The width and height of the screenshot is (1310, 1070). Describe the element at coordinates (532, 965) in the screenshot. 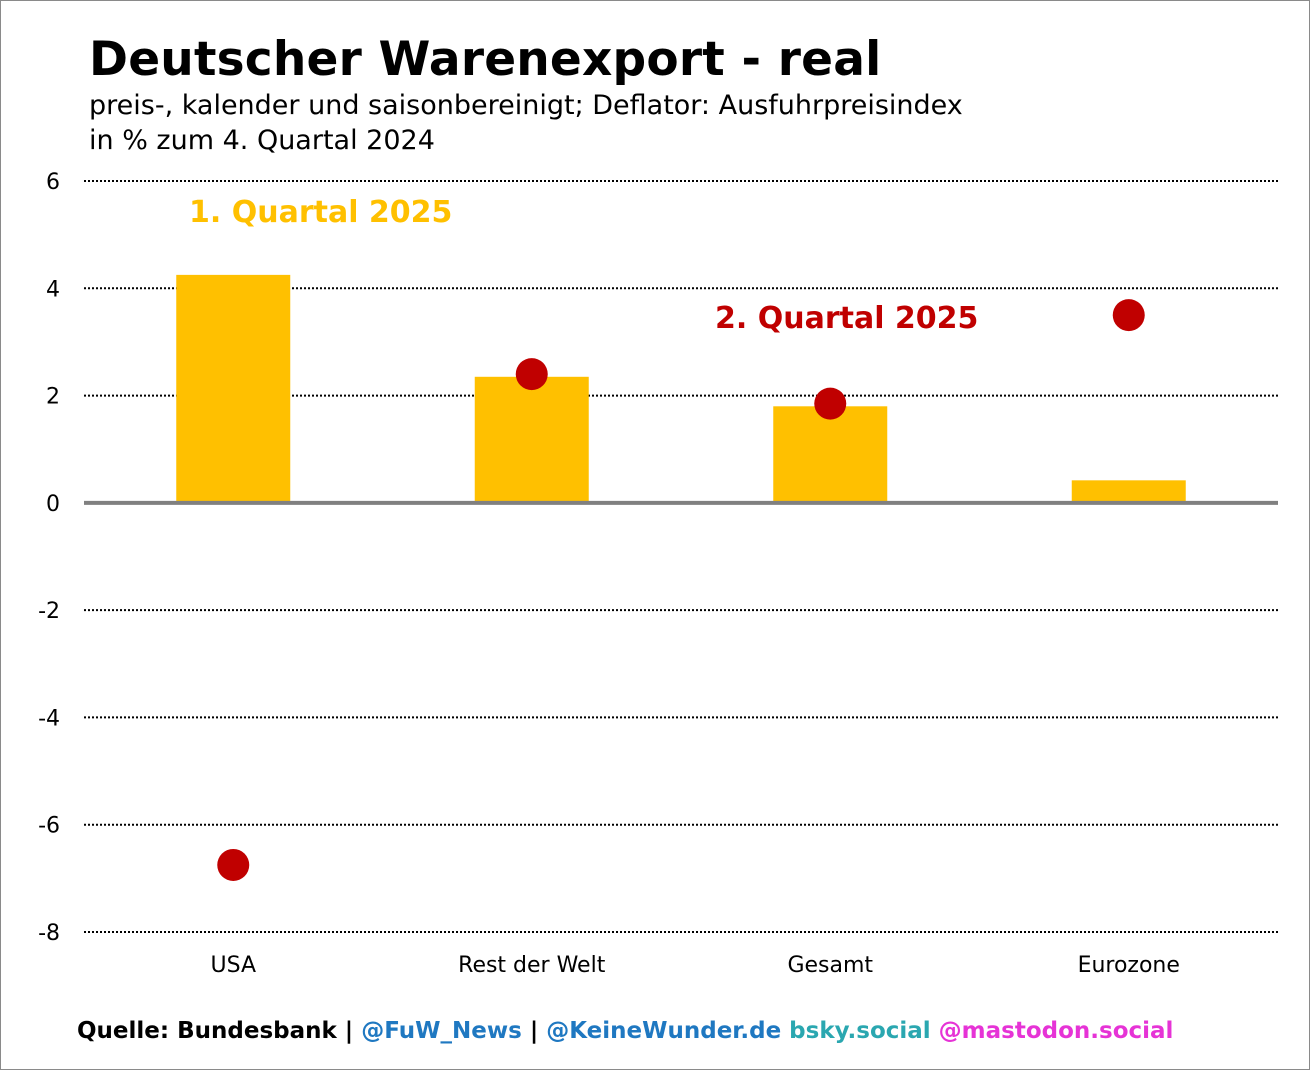

I see `x-tick-label: Rest der Welt` at that location.